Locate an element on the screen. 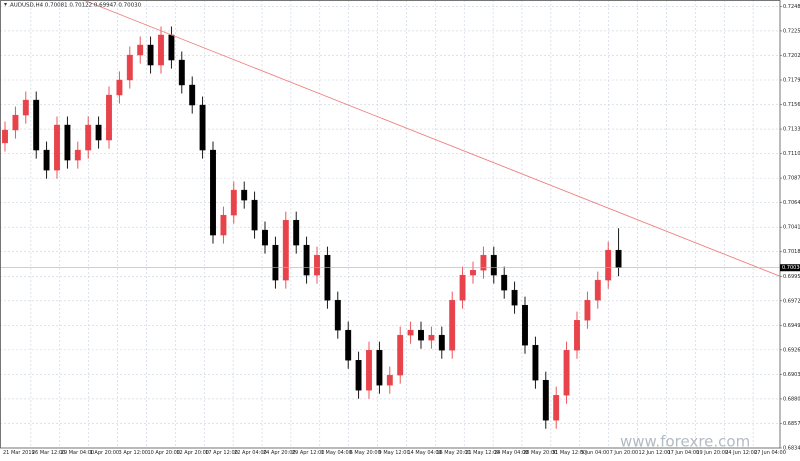 The width and height of the screenshot is (800, 461). x-tick-label: 24 May 04:00 is located at coordinates (511, 453).